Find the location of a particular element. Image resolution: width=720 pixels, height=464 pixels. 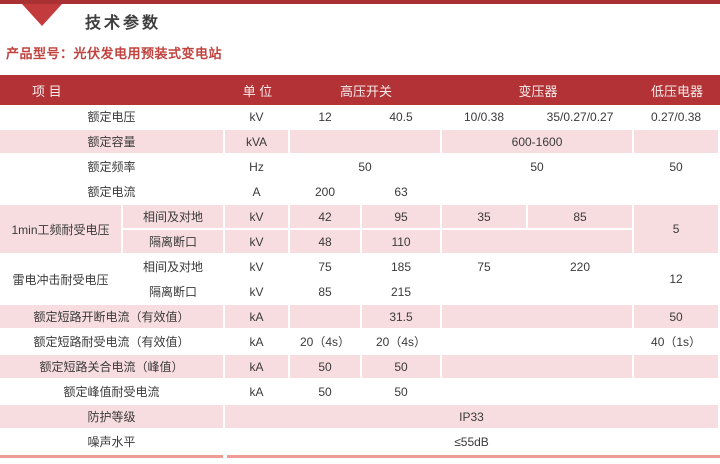

table-cell: 215 is located at coordinates (402, 292).